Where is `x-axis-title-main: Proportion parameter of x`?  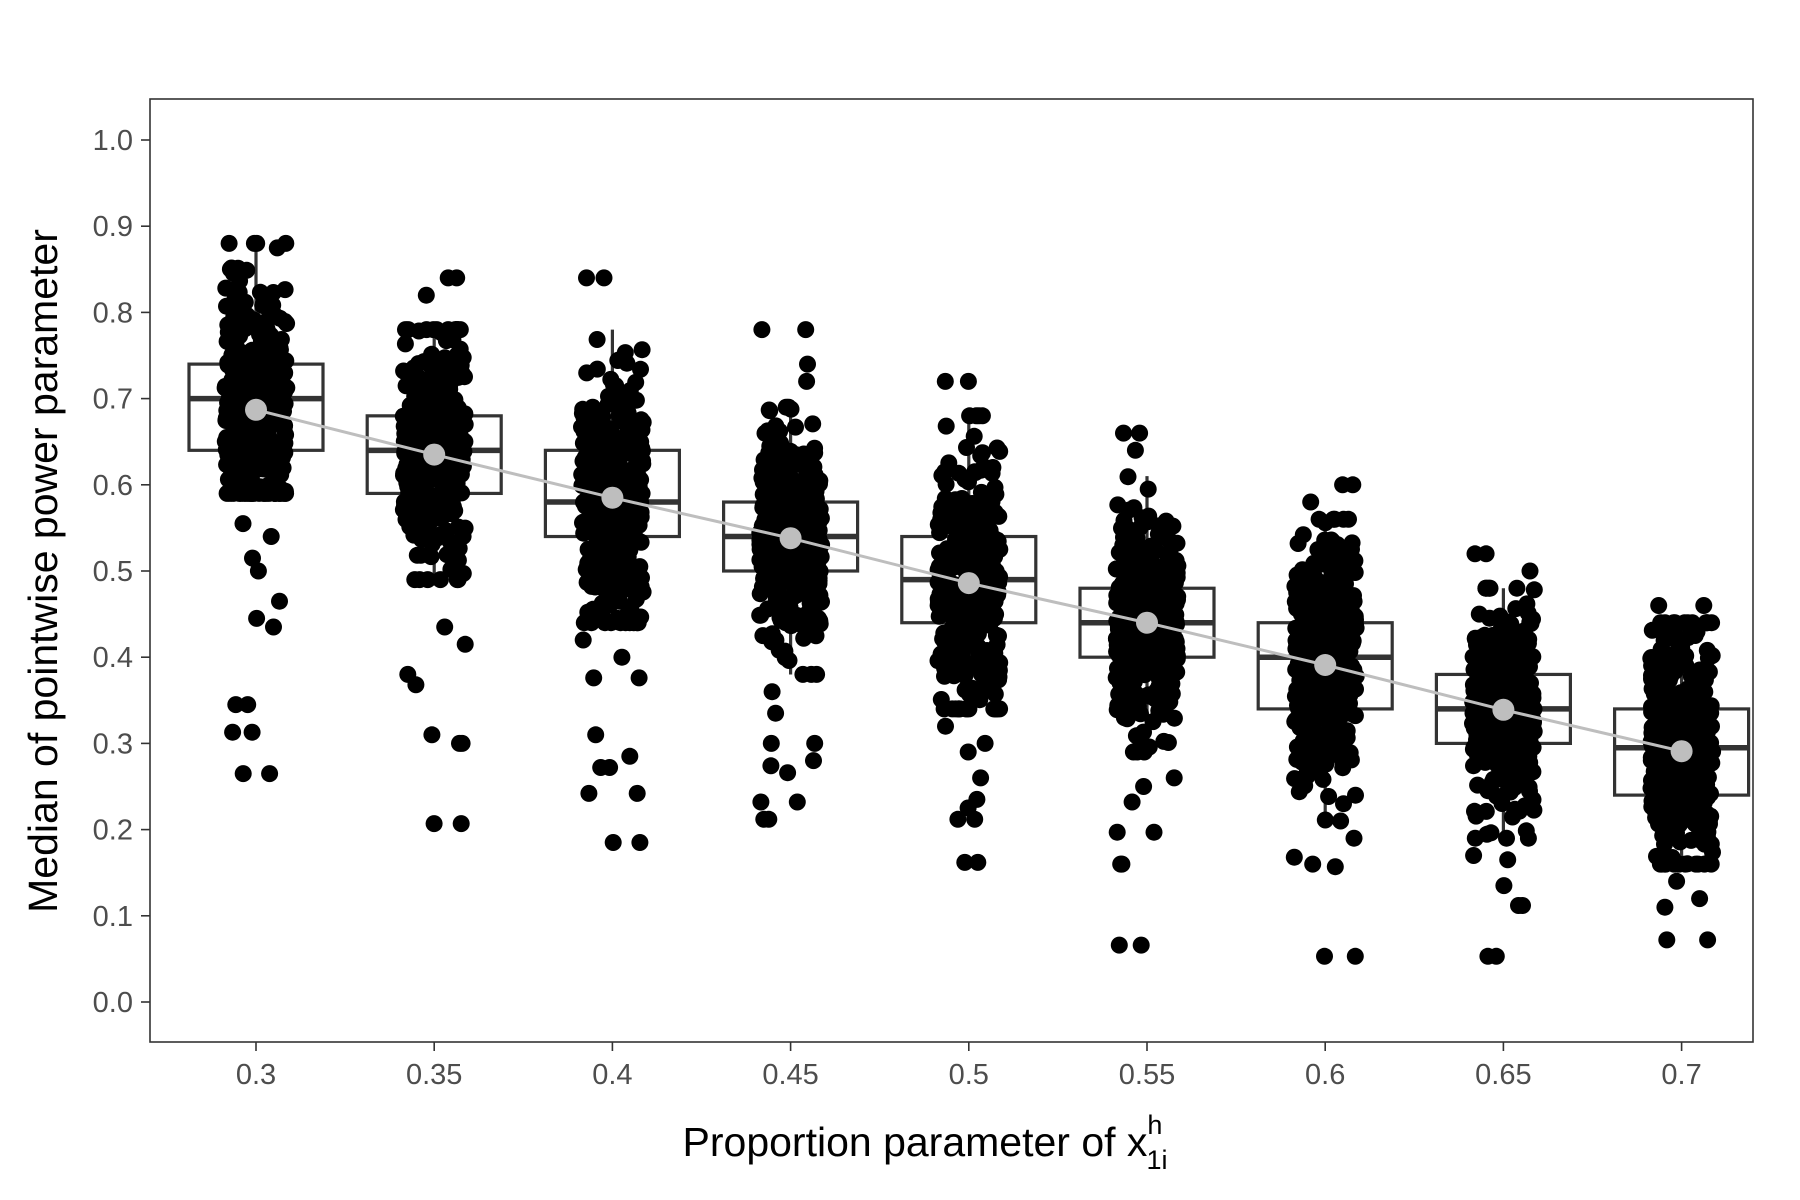
x-axis-title-main: Proportion parameter of x is located at coordinates (915, 1142).